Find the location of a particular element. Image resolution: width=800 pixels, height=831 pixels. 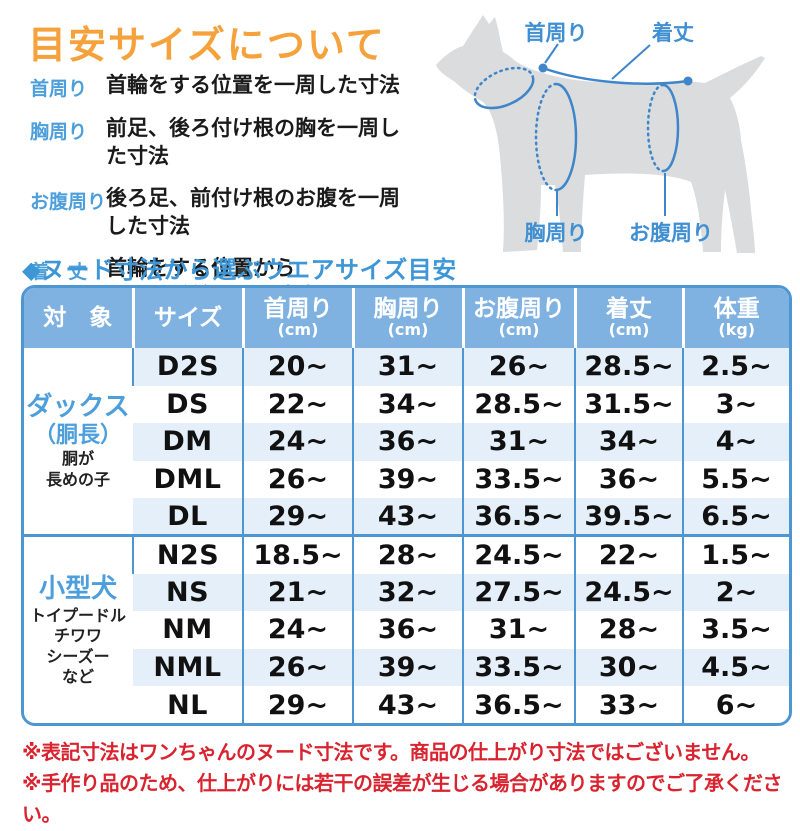

definition-term: 首周り is located at coordinates (59, 89).